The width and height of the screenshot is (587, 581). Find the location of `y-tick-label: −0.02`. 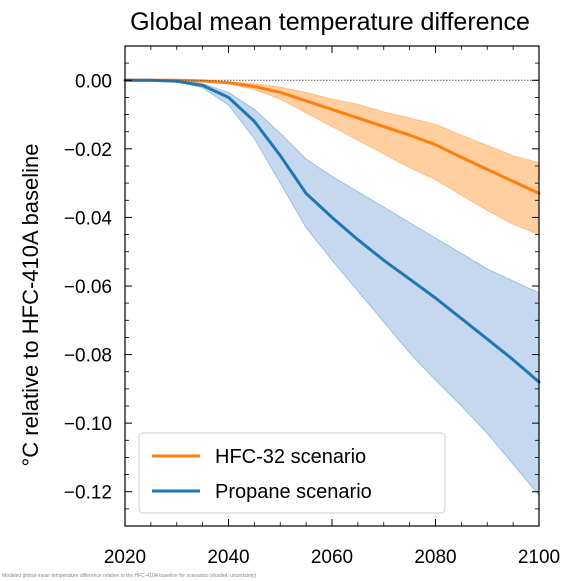

y-tick-label: −0.02 is located at coordinates (88, 150).